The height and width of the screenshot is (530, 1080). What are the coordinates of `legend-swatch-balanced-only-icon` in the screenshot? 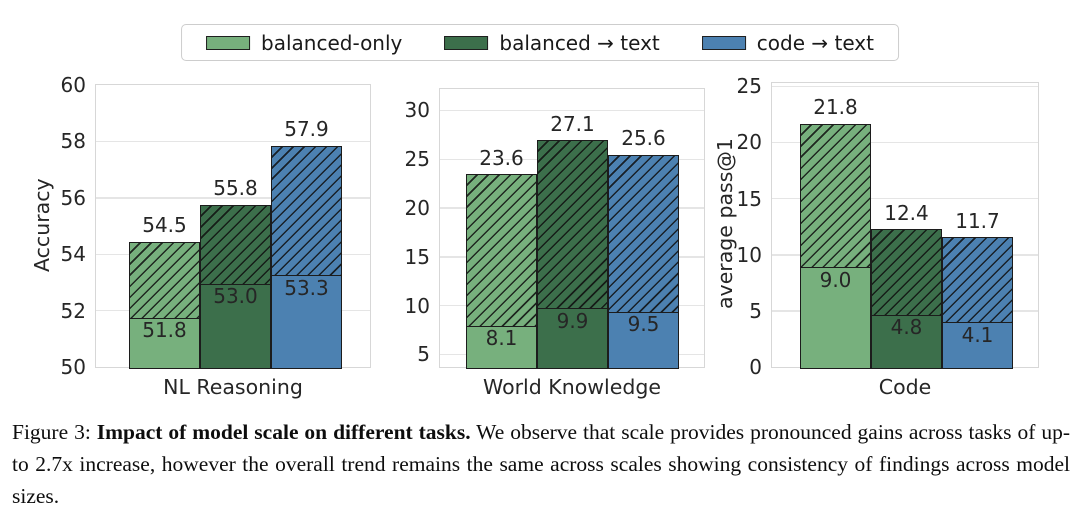 It's located at (228, 42).